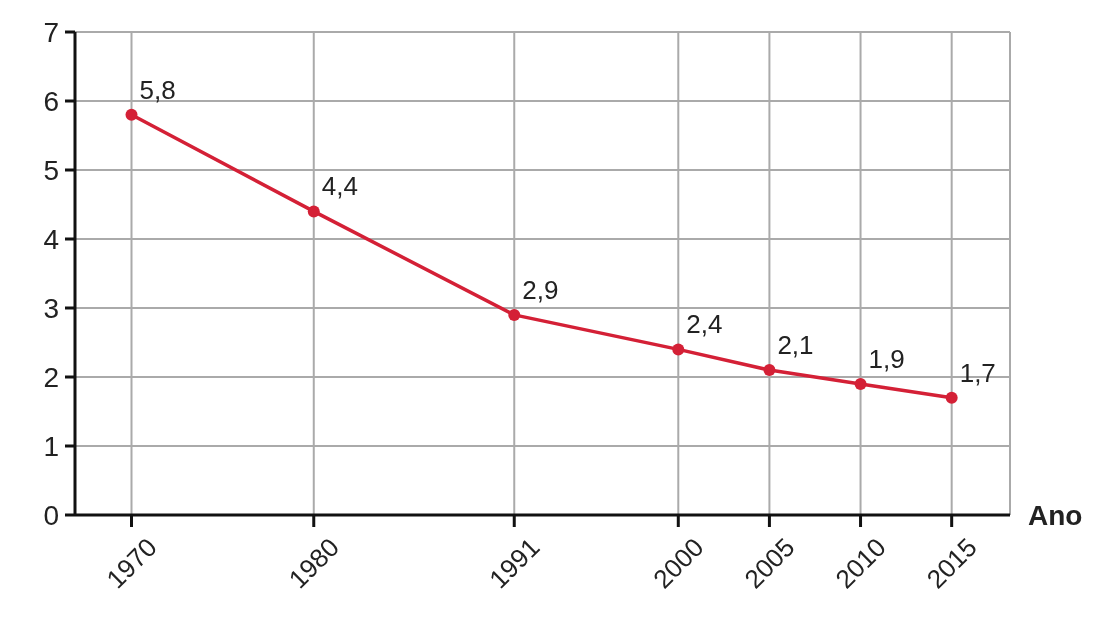 The image size is (1110, 621). I want to click on data-label: 2,1, so click(795, 345).